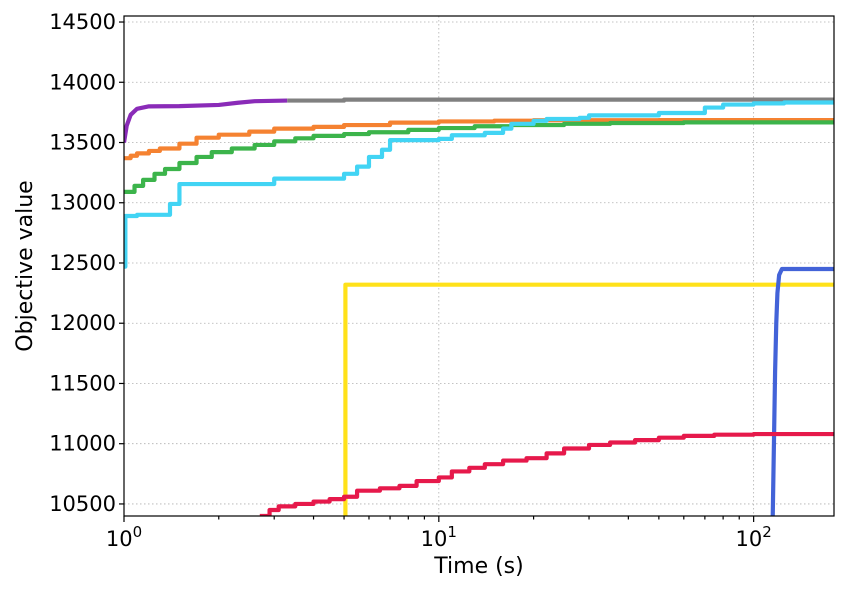 Image resolution: width=847 pixels, height=593 pixels. I want to click on series-line-green, so click(479, 157).